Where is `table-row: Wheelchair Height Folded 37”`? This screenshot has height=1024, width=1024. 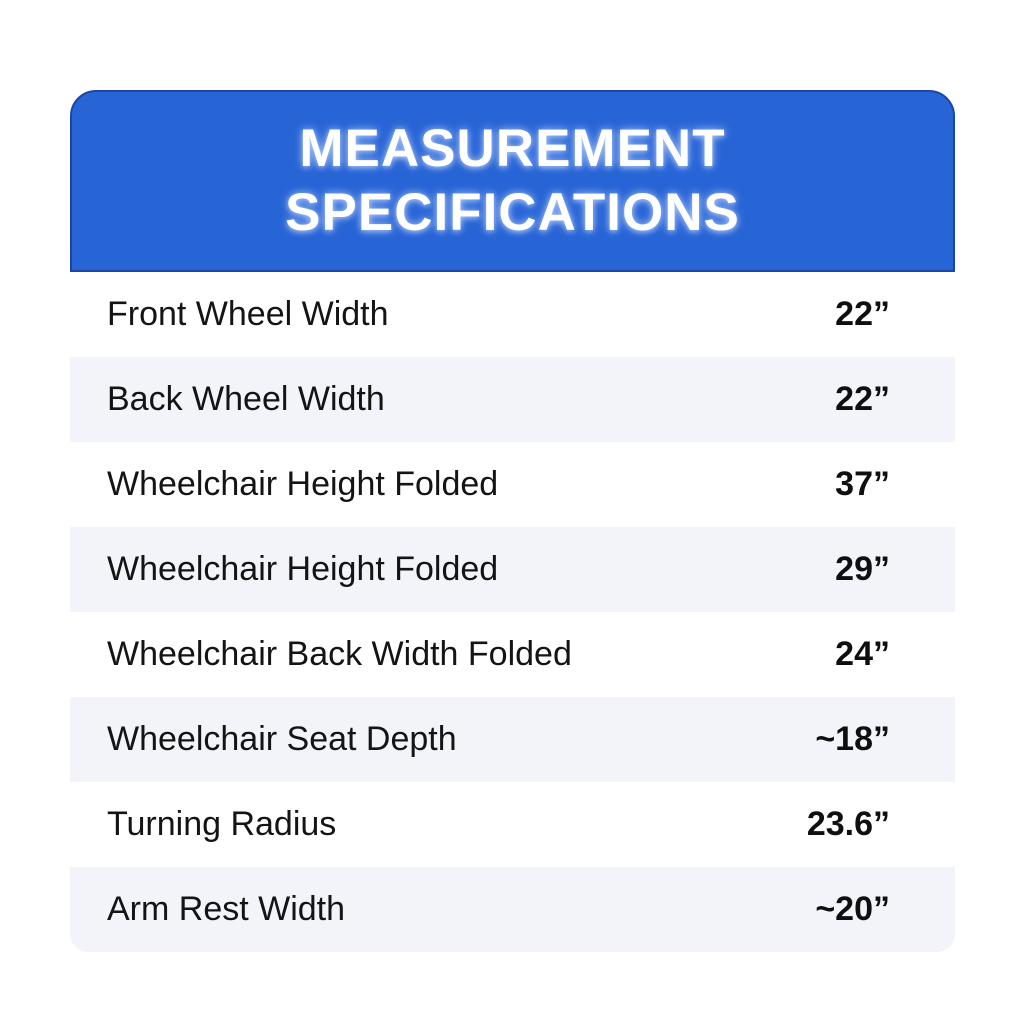 table-row: Wheelchair Height Folded 37” is located at coordinates (512, 484).